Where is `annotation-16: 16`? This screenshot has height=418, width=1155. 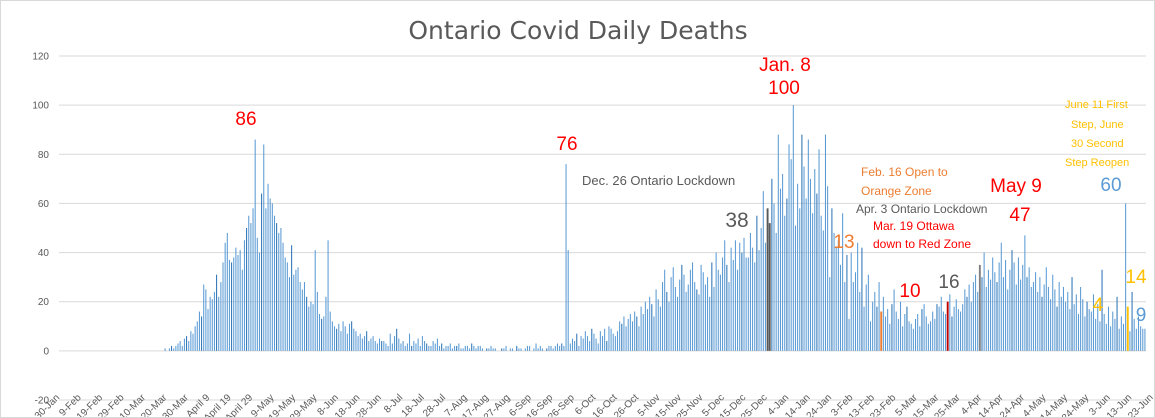 annotation-16: 16 is located at coordinates (948, 282).